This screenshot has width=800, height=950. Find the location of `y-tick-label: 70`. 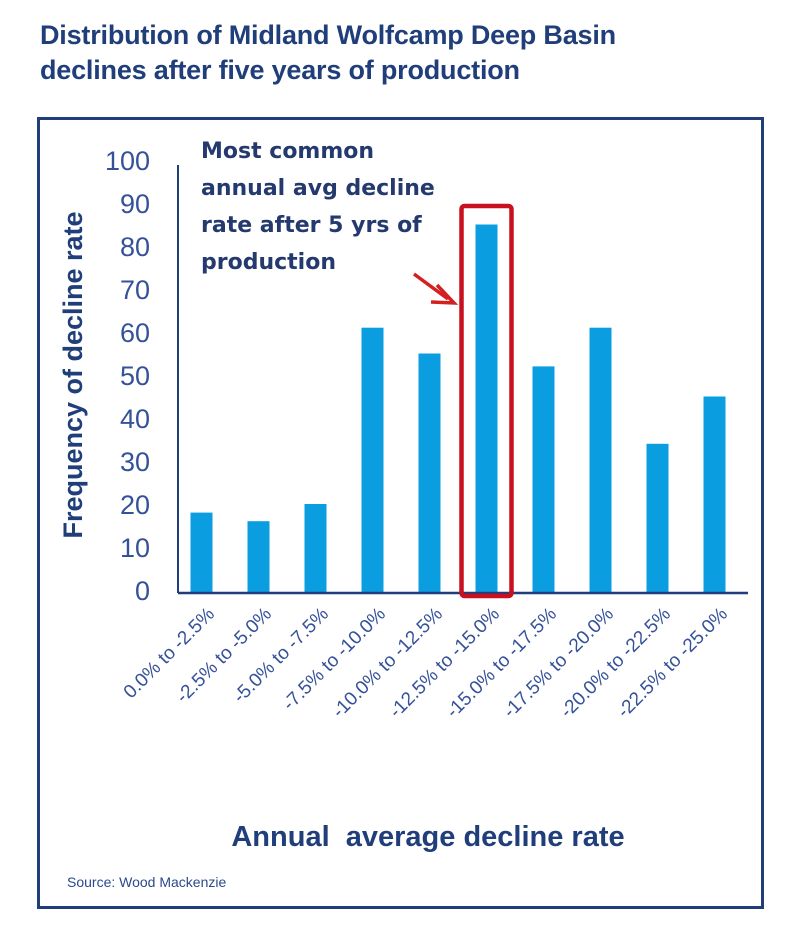

y-tick-label: 70 is located at coordinates (135, 290).